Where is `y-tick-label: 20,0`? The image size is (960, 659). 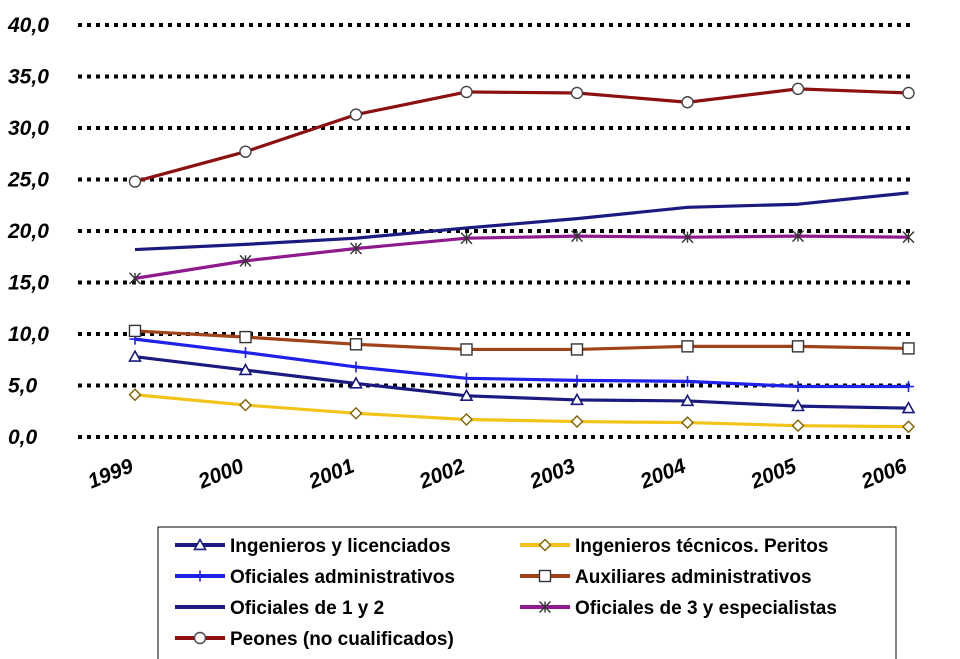 y-tick-label: 20,0 is located at coordinates (28, 231).